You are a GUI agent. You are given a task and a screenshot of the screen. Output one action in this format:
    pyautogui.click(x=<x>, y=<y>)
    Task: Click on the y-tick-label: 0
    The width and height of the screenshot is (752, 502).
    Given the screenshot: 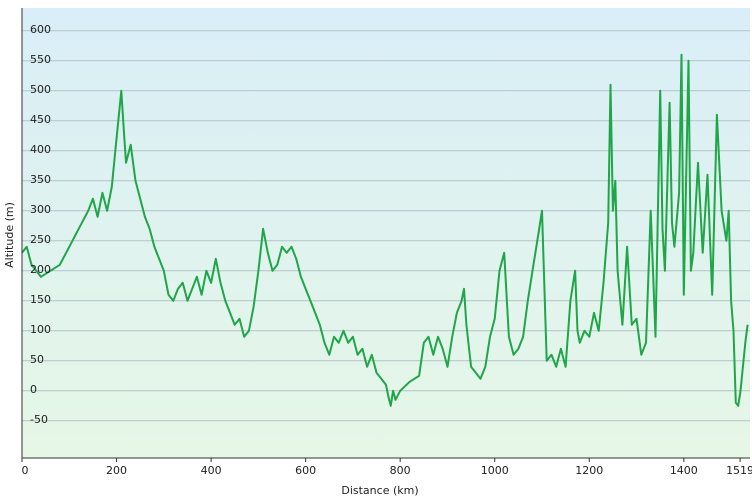 What is the action you would take?
    pyautogui.click(x=33, y=389)
    